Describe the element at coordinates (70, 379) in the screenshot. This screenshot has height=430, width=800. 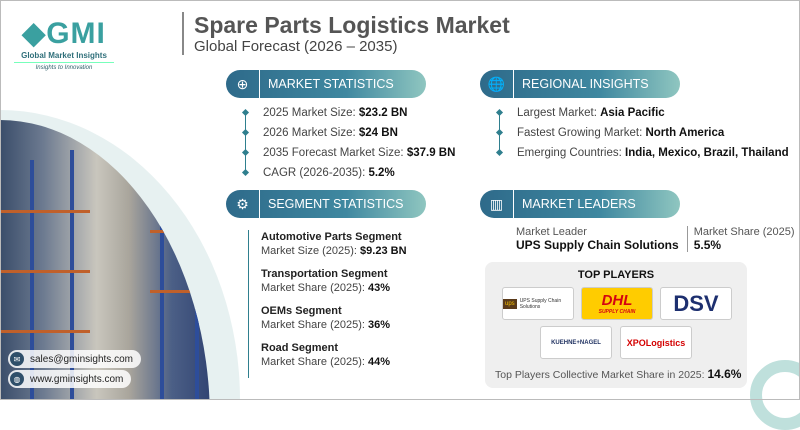
I see `website-link: ◍ www.gminsights.com` at that location.